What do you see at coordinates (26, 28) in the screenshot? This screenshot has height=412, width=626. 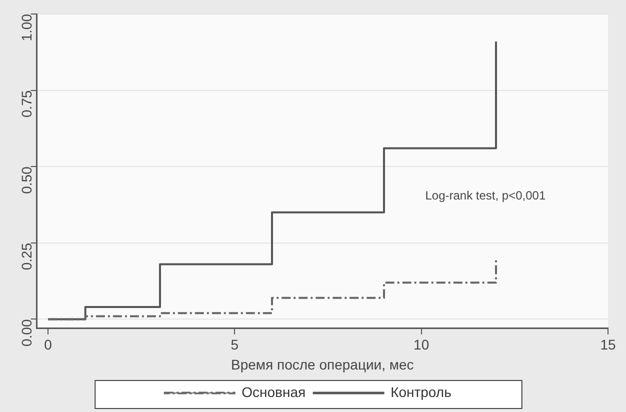 I see `y-tick-label: 1.00` at bounding box center [26, 28].